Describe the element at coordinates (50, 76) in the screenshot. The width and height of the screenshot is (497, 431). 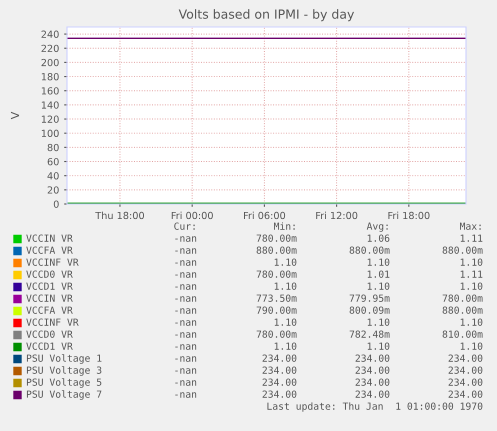
I see `y-tick-label: 180` at that location.